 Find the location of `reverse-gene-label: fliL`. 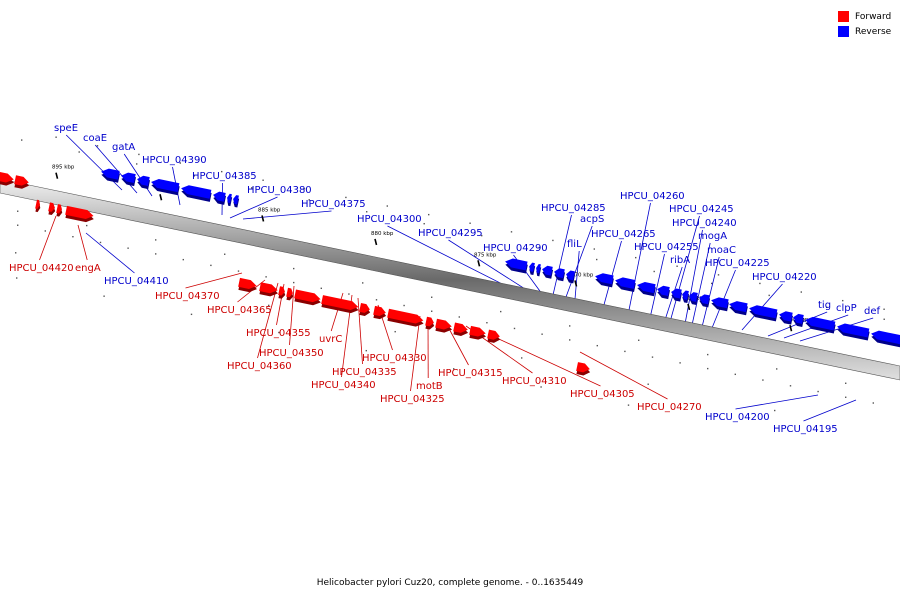

reverse-gene-label: fliL is located at coordinates (574, 244).